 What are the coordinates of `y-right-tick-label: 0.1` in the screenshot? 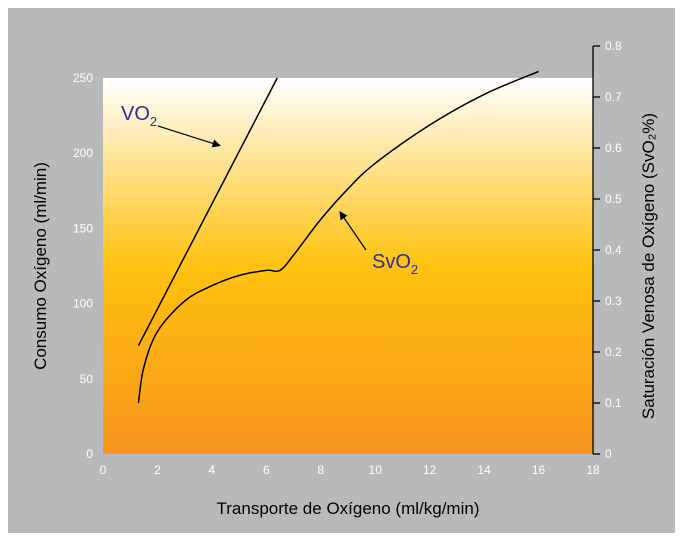 It's located at (613, 403).